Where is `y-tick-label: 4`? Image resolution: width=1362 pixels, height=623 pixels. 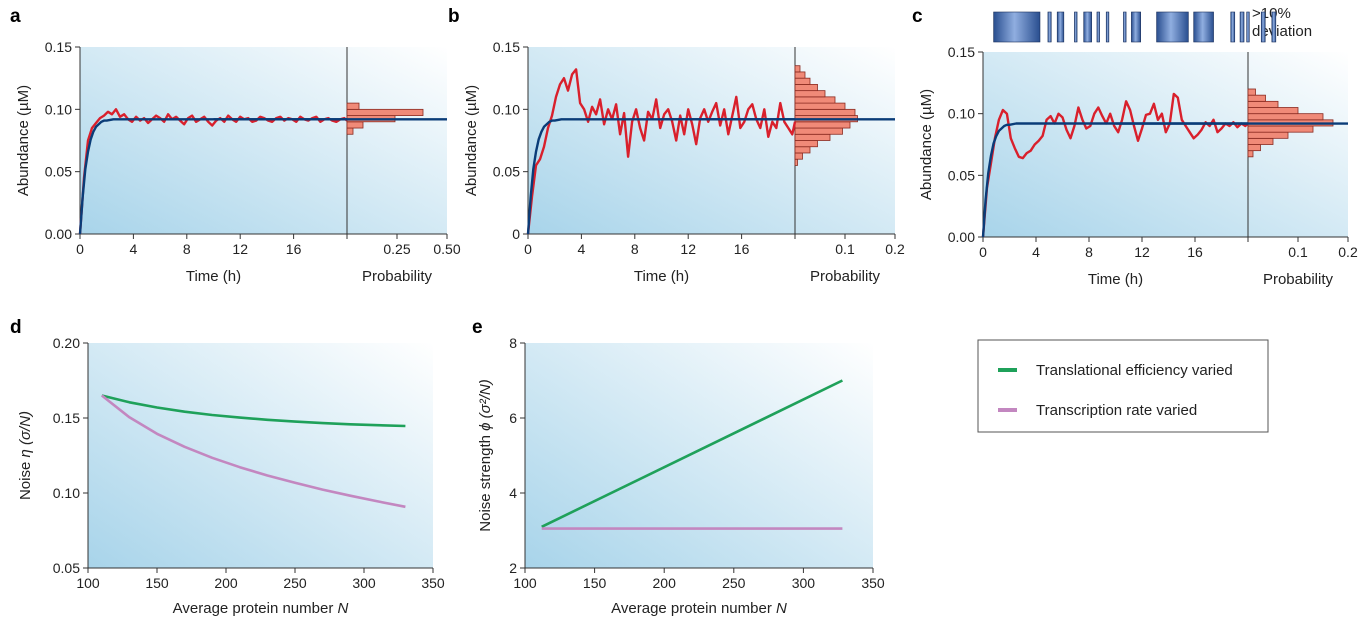 y-tick-label: 4 is located at coordinates (513, 493).